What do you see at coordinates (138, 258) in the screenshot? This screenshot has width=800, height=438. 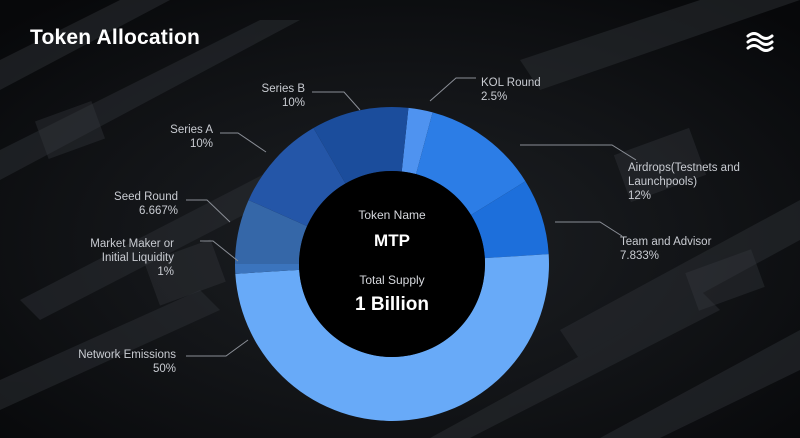 I see `slice-name-label: Initial Liquidity` at bounding box center [138, 258].